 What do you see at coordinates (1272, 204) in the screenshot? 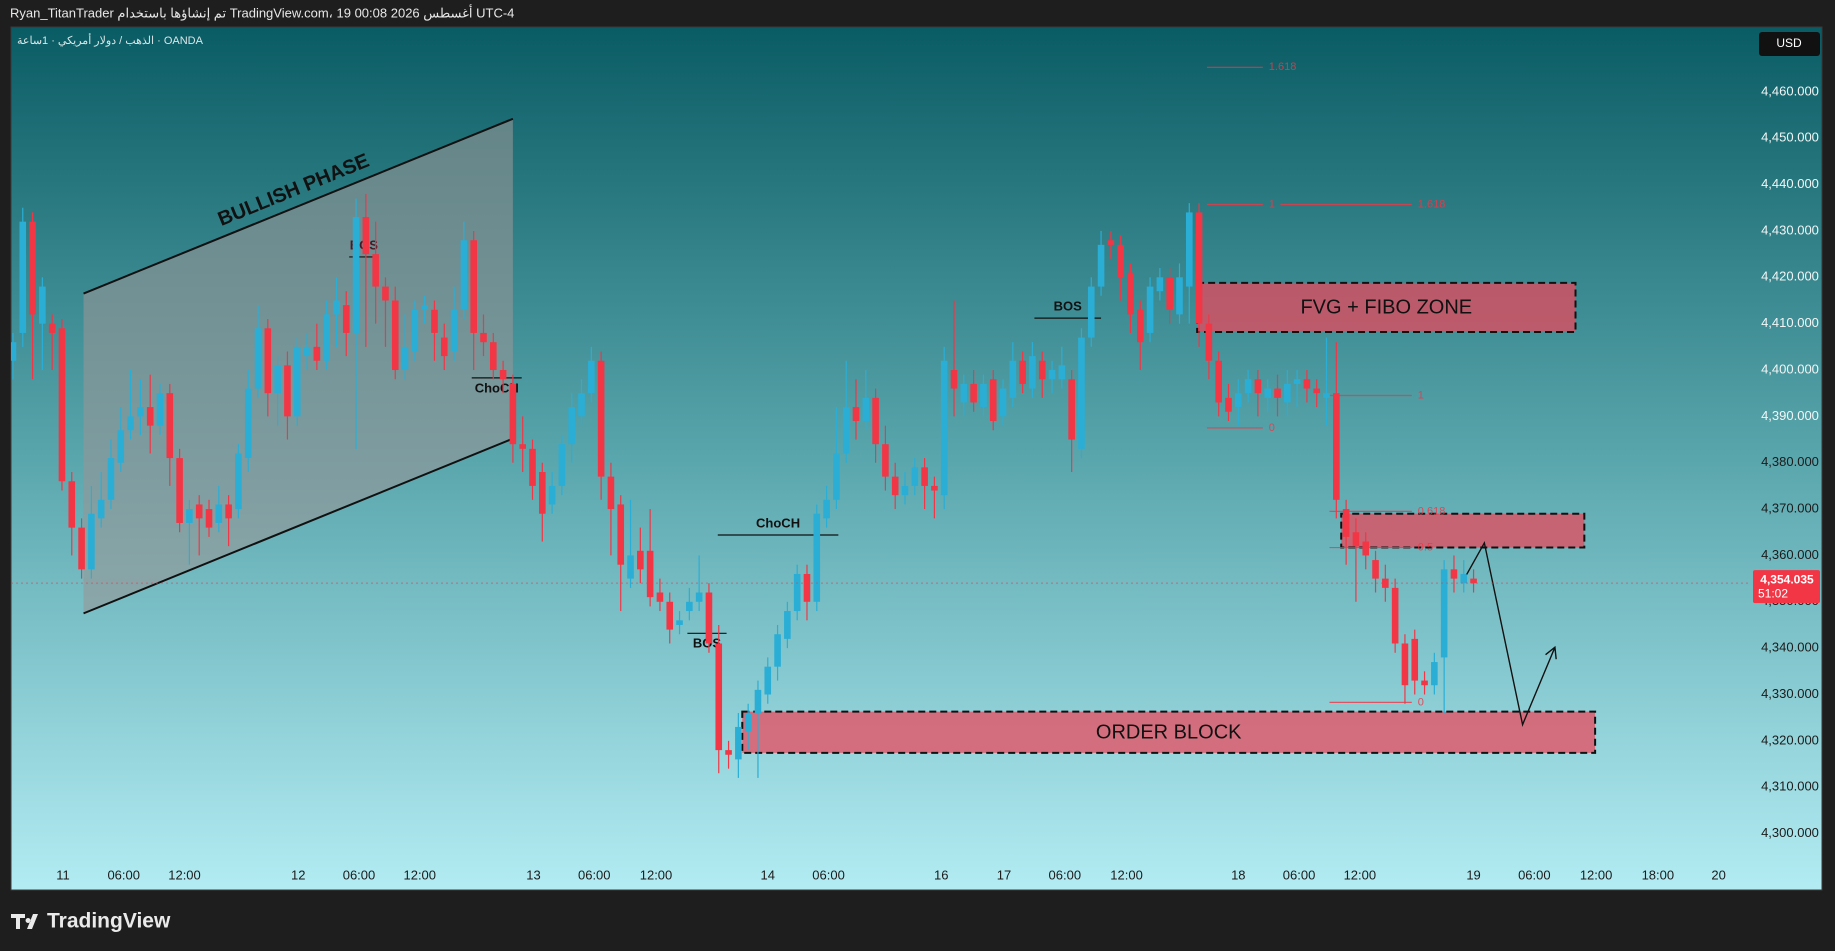
I see `fib-label: 1` at bounding box center [1272, 204].